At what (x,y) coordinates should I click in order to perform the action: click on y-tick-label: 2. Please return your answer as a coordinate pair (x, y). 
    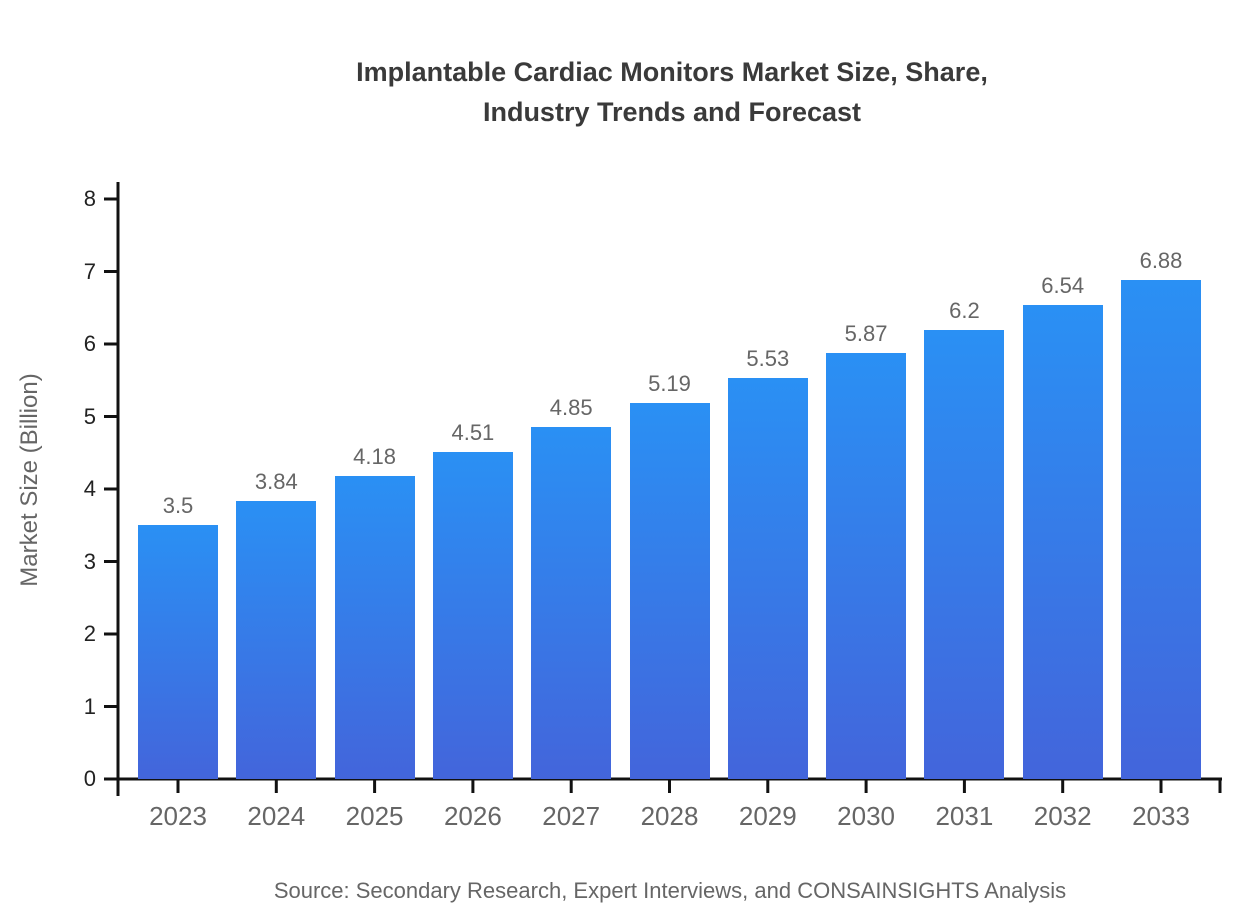
    Looking at the image, I should click on (89, 633).